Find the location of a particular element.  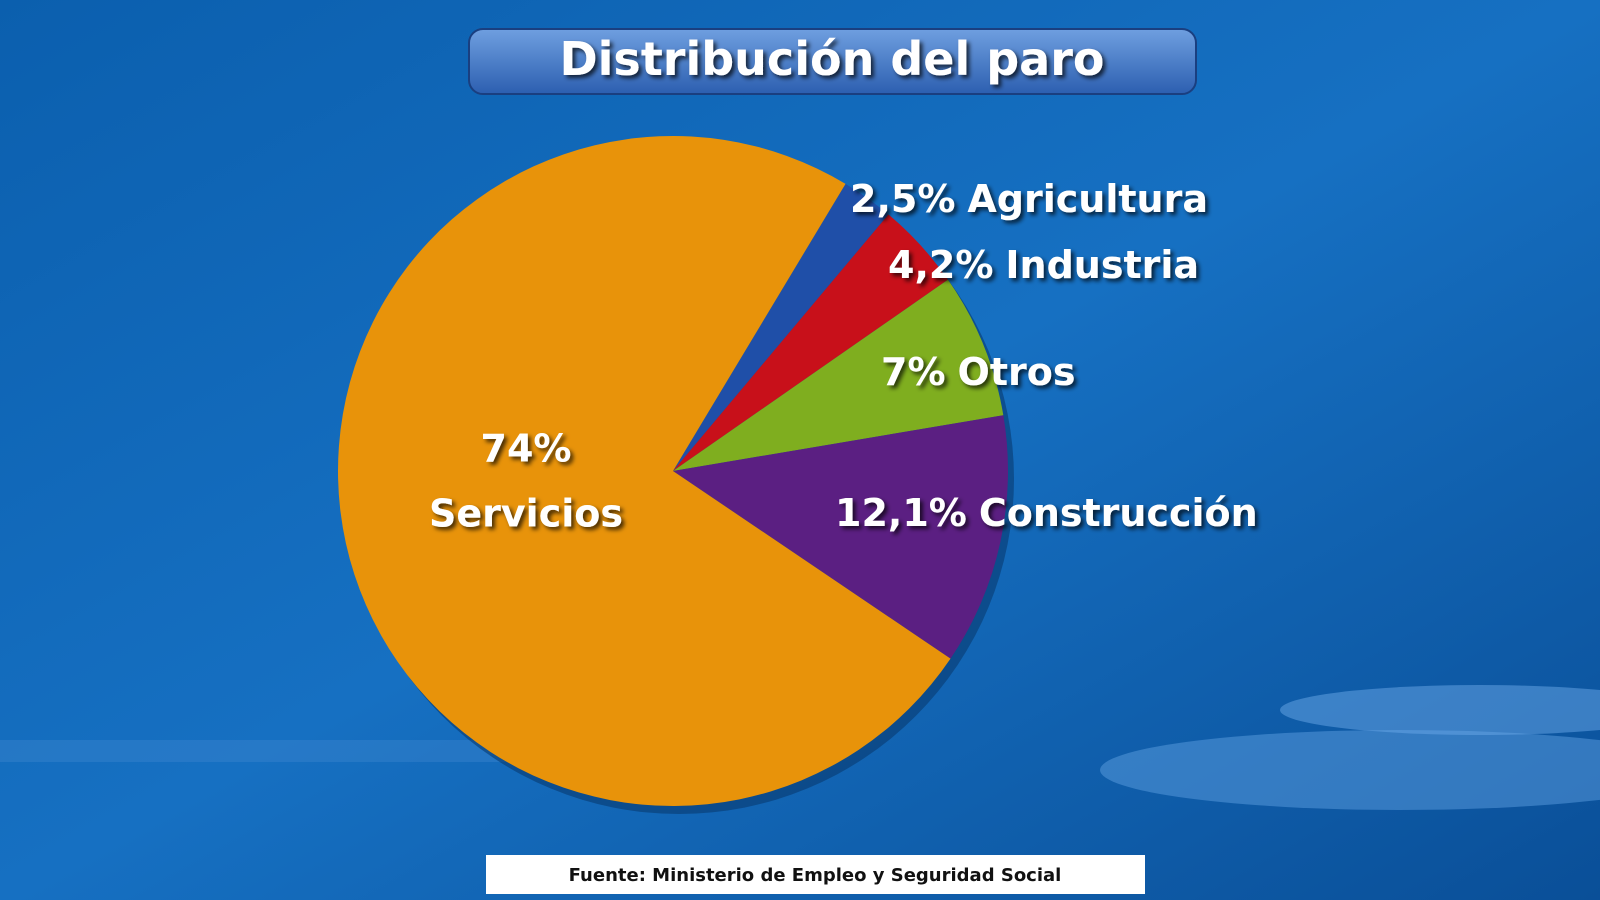

category-label: Construcción is located at coordinates (1118, 513).